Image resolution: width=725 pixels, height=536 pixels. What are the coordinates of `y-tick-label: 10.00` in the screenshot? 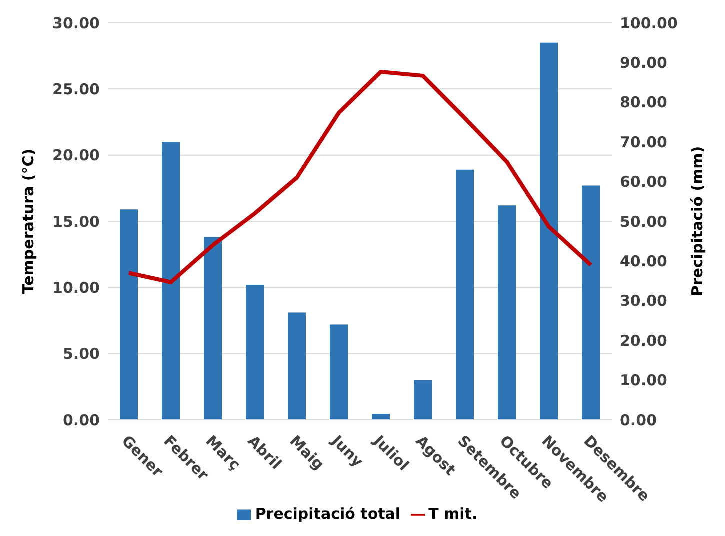 It's located at (76, 287).